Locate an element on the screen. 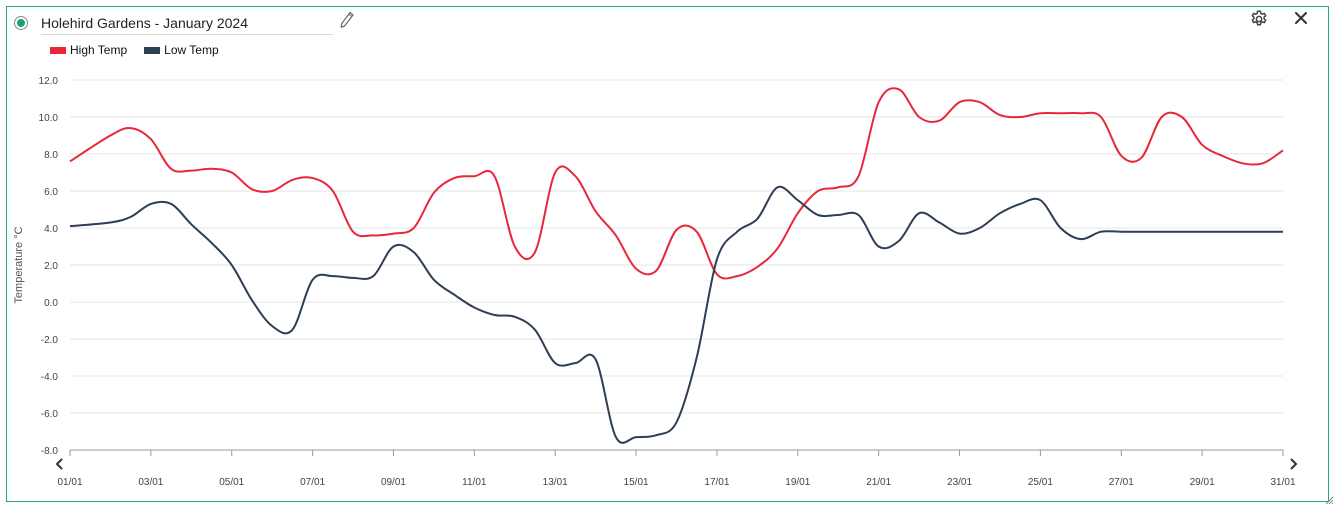  x-tick-label: 01/01 is located at coordinates (69, 482).